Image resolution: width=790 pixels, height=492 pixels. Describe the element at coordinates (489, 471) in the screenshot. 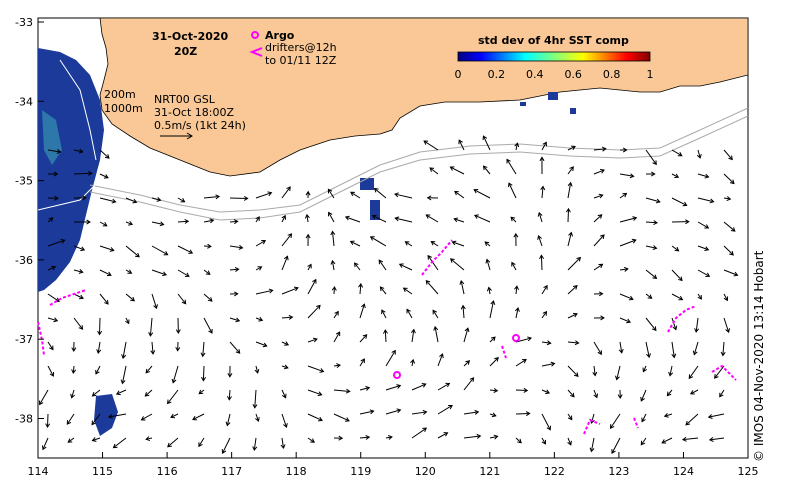

I see `x-tick-label: 121` at that location.